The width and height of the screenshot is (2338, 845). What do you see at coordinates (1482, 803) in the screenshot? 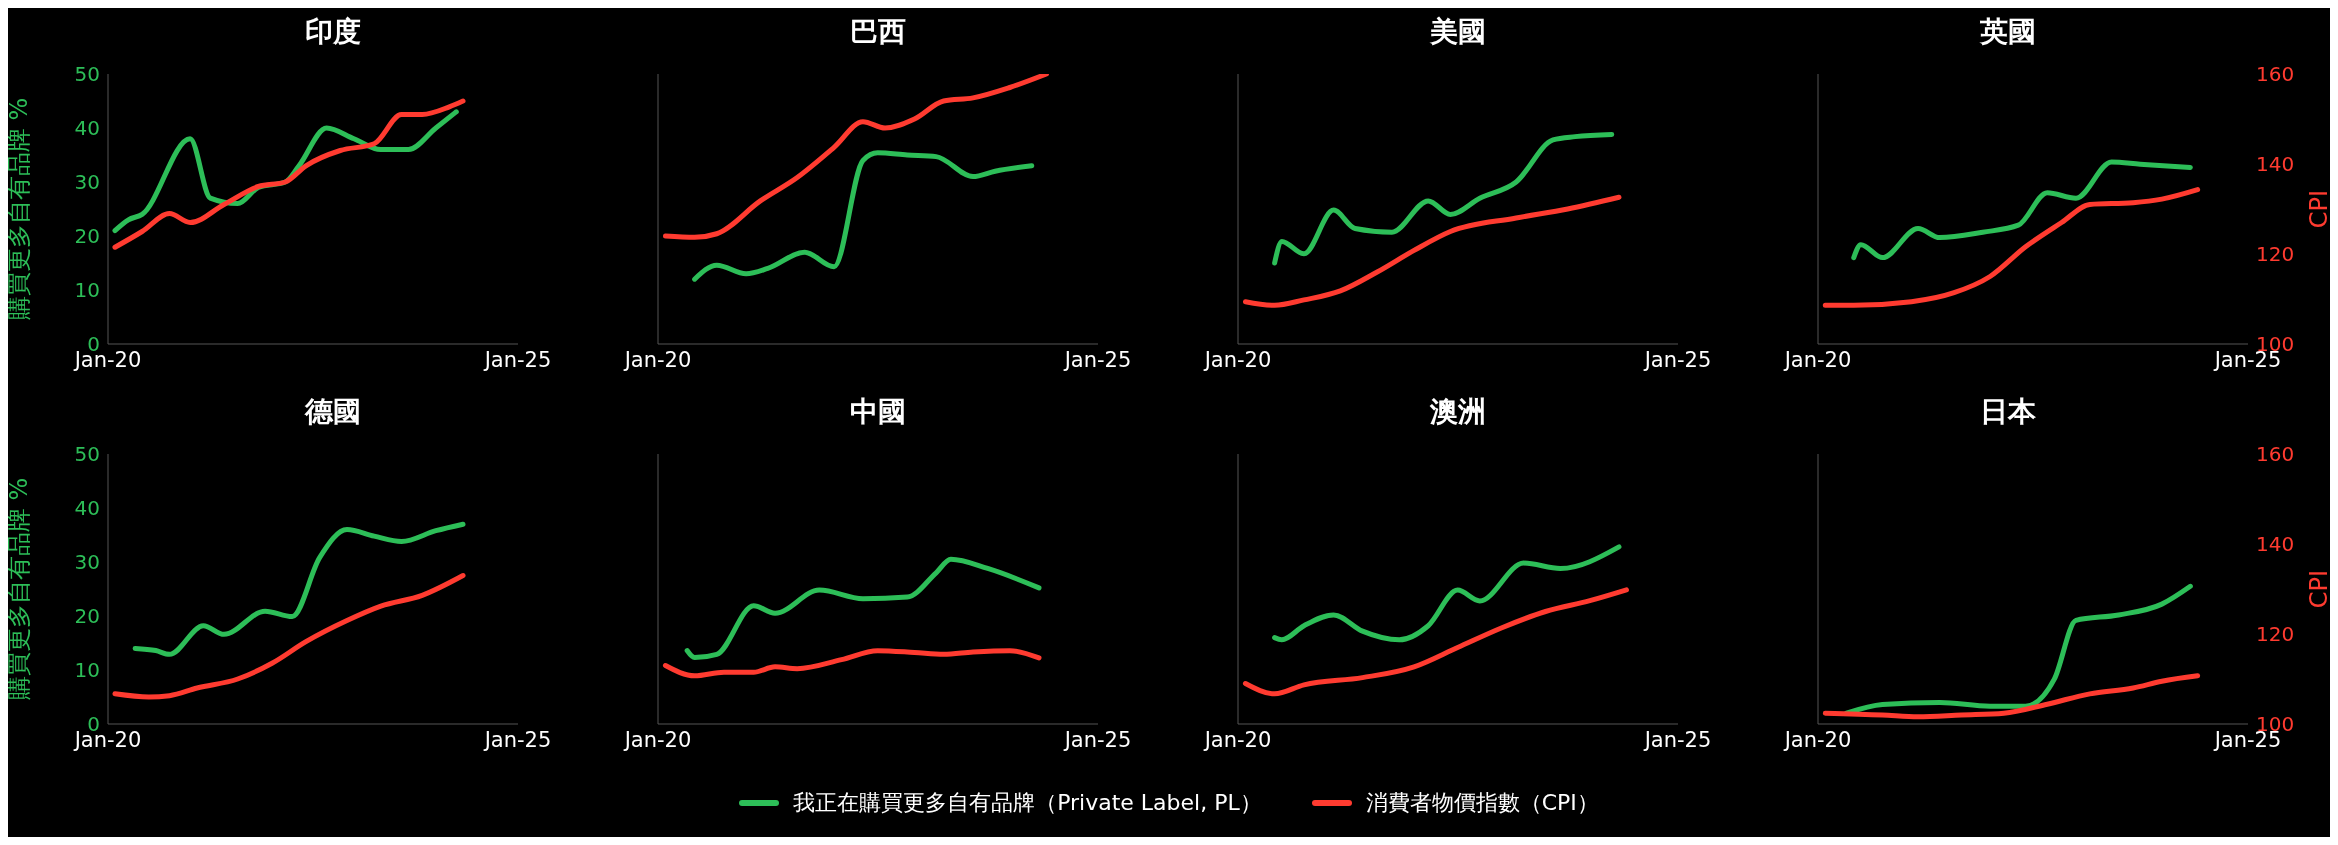
I see `legend-label: 消費者物價指數（CPI）` at bounding box center [1482, 803].